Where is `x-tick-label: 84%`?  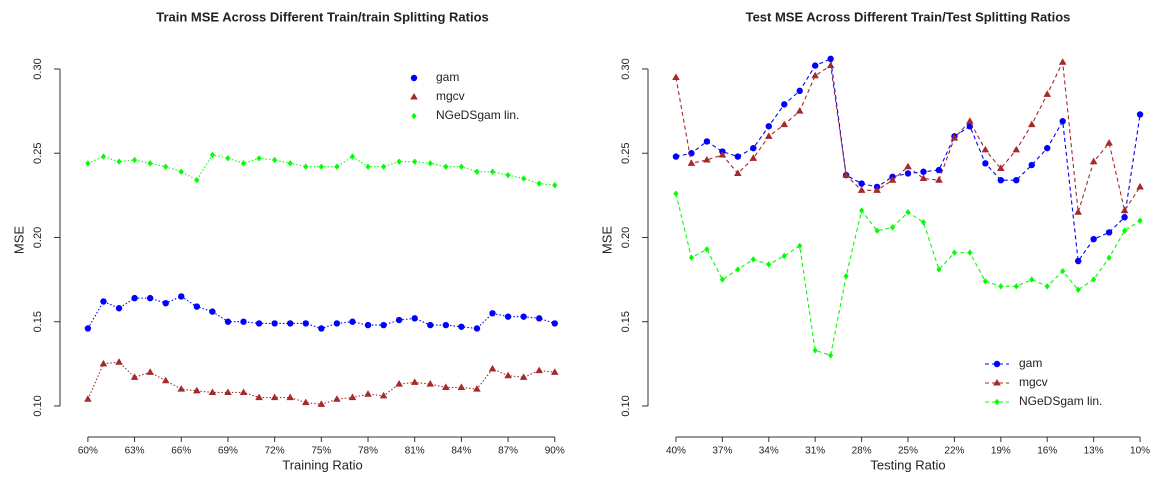
x-tick-label: 84% is located at coordinates (461, 451).